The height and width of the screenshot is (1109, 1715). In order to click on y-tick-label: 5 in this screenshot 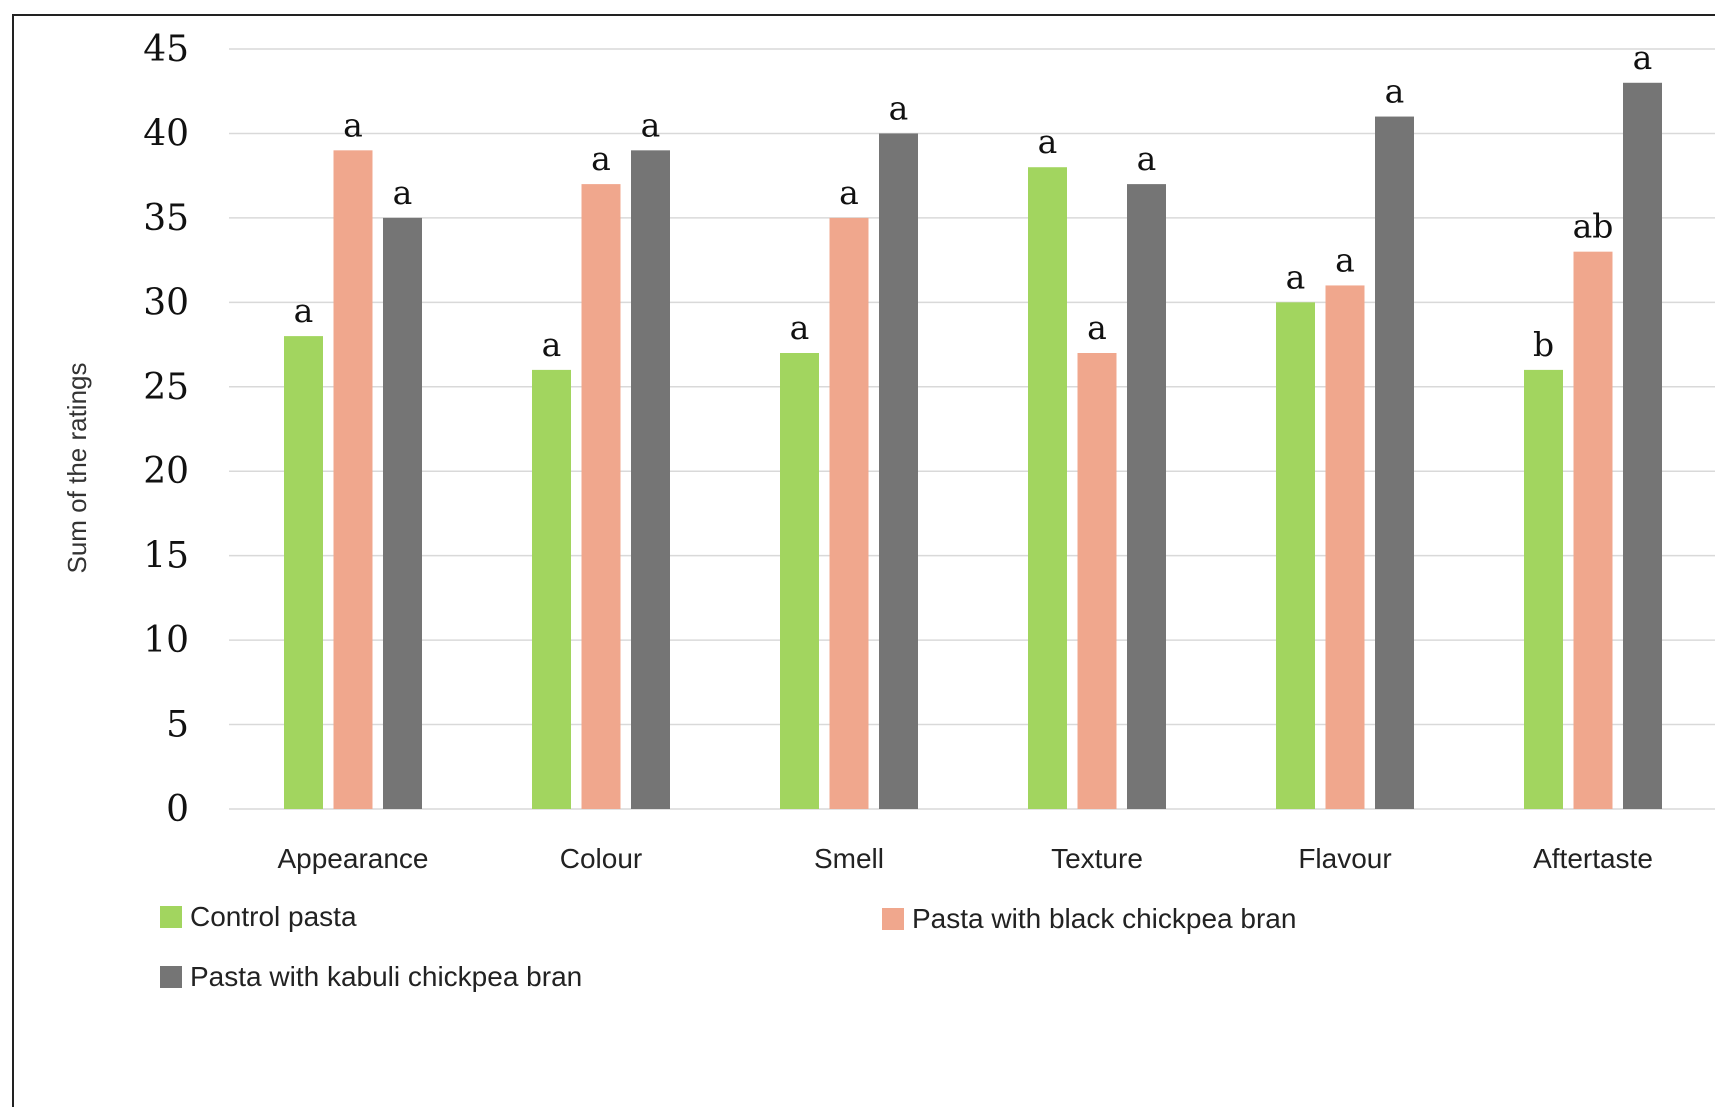, I will do `click(177, 725)`.